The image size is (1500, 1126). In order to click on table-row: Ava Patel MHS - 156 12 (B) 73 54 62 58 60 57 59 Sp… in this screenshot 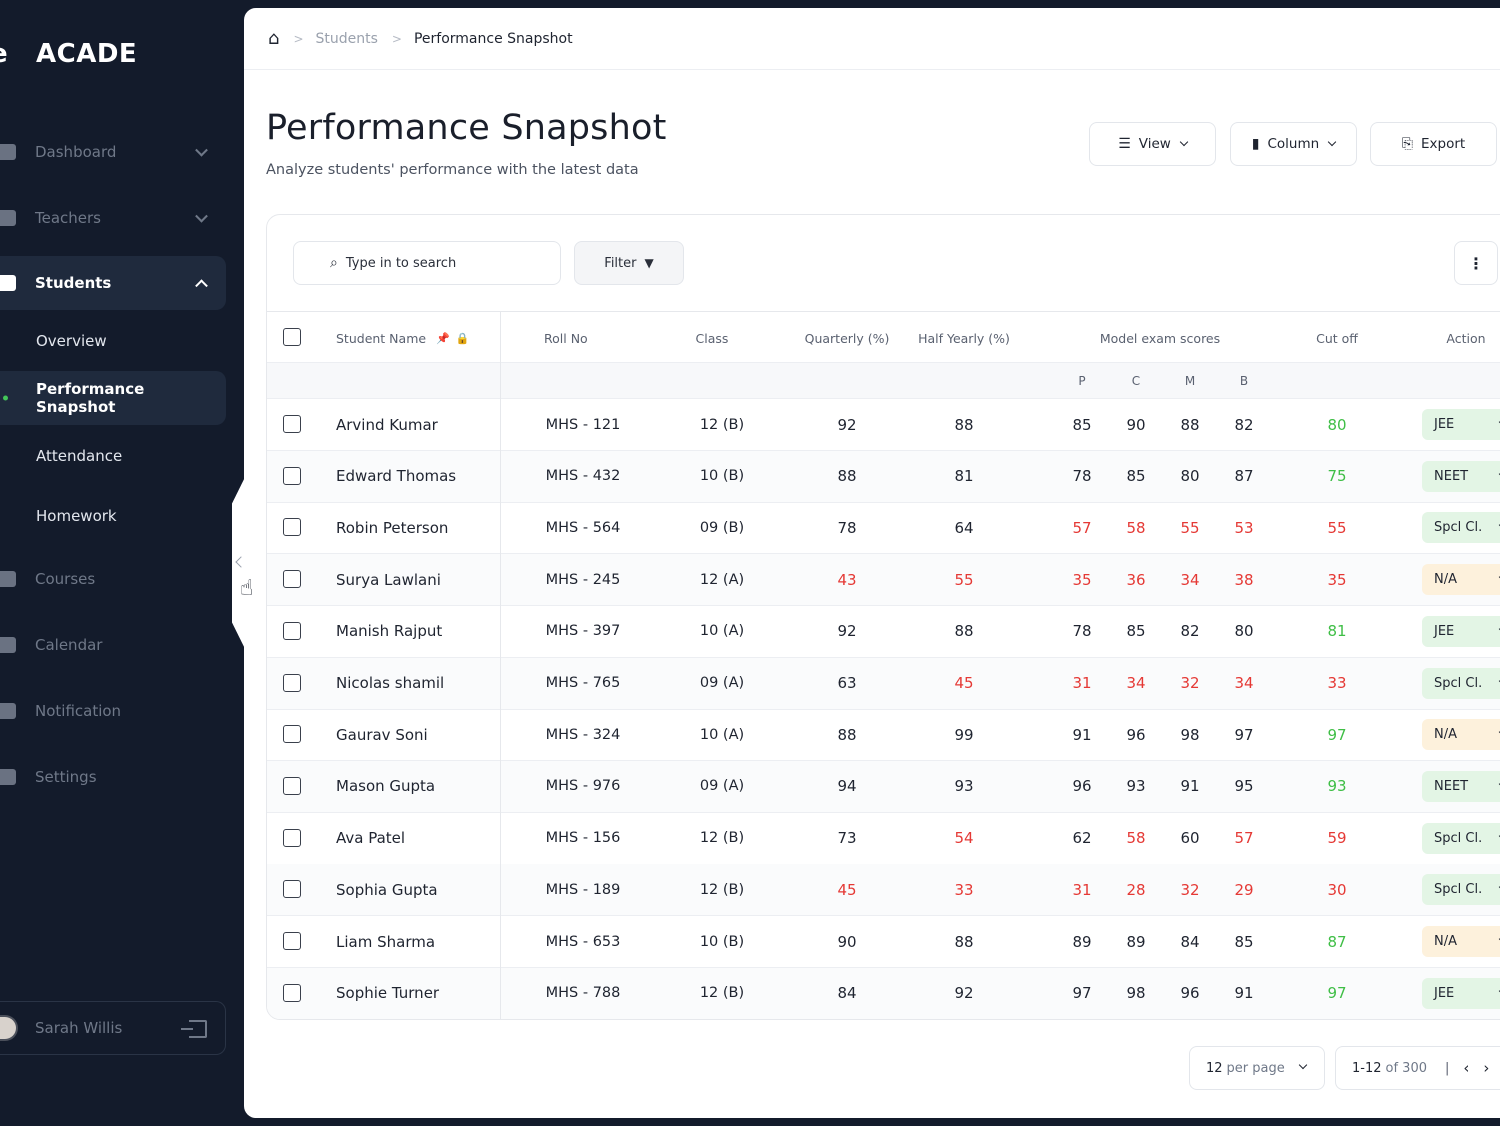, I will do `click(883, 839)`.